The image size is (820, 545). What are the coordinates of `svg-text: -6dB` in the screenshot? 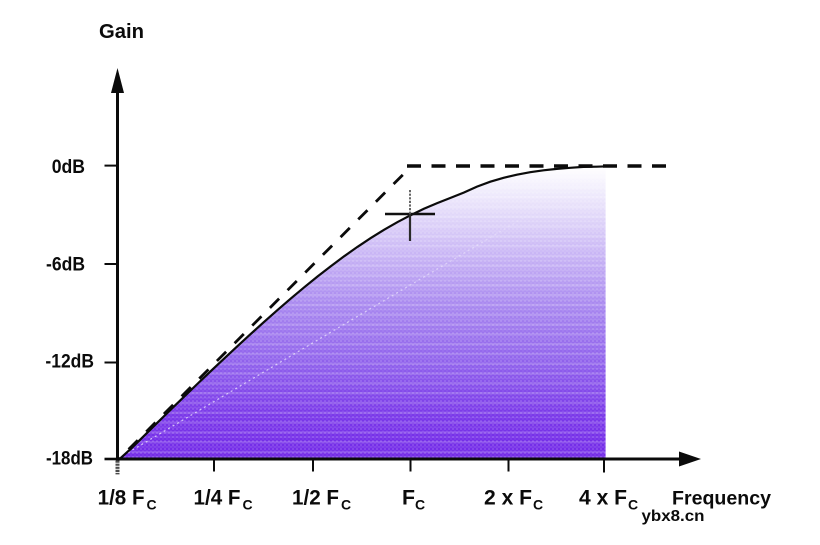 It's located at (65, 265).